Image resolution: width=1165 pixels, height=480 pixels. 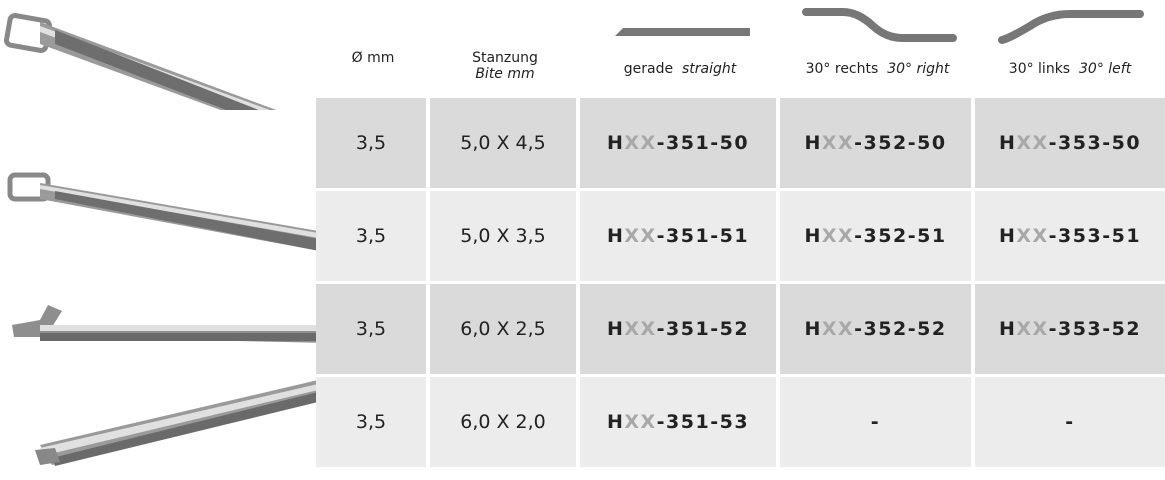 I want to click on header-left: 30° links 30° left, so click(x=1070, y=49).